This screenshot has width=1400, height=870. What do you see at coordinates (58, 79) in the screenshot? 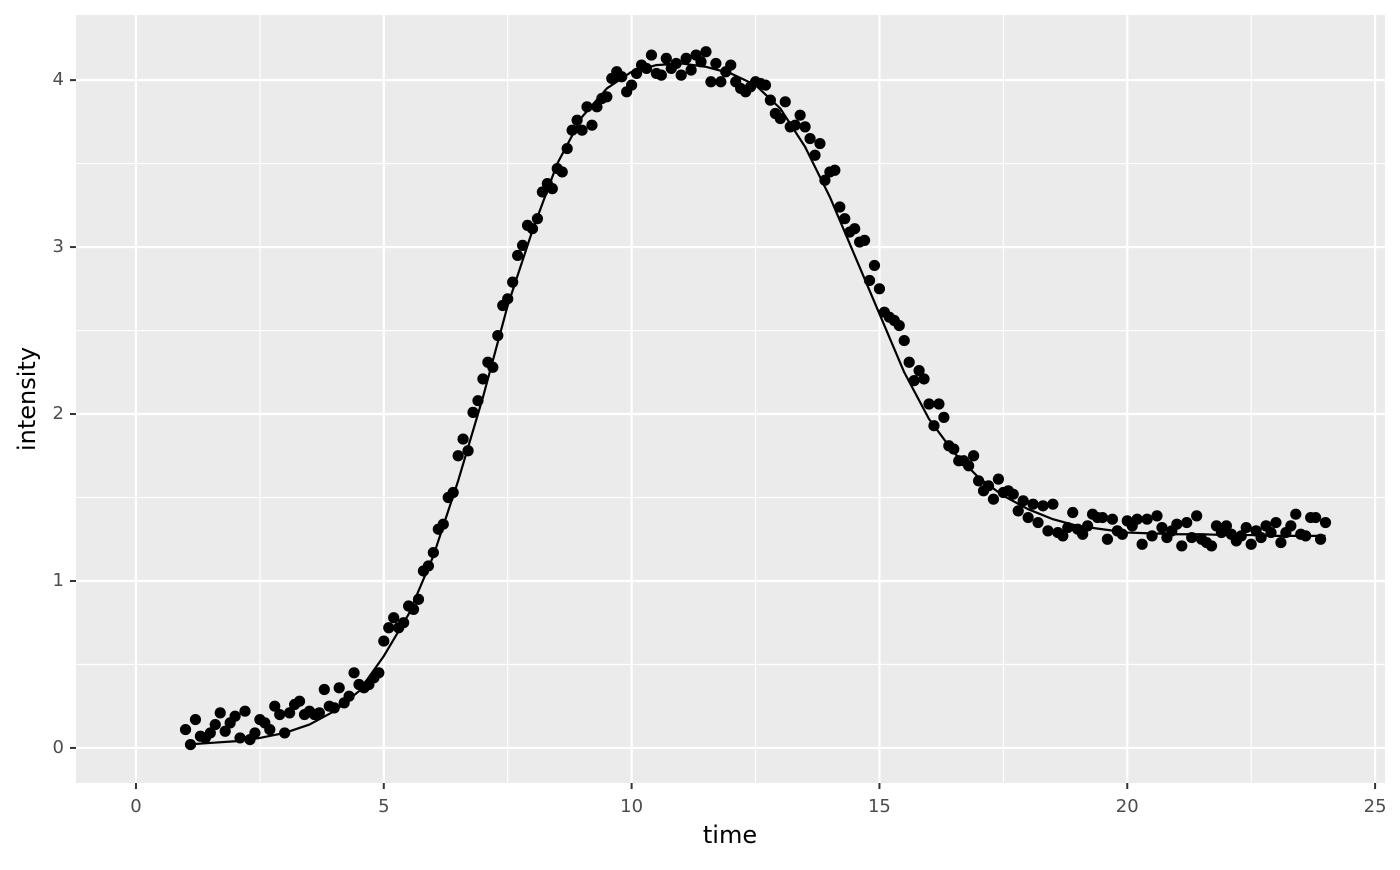
I see `y-tick-label: 4` at bounding box center [58, 79].